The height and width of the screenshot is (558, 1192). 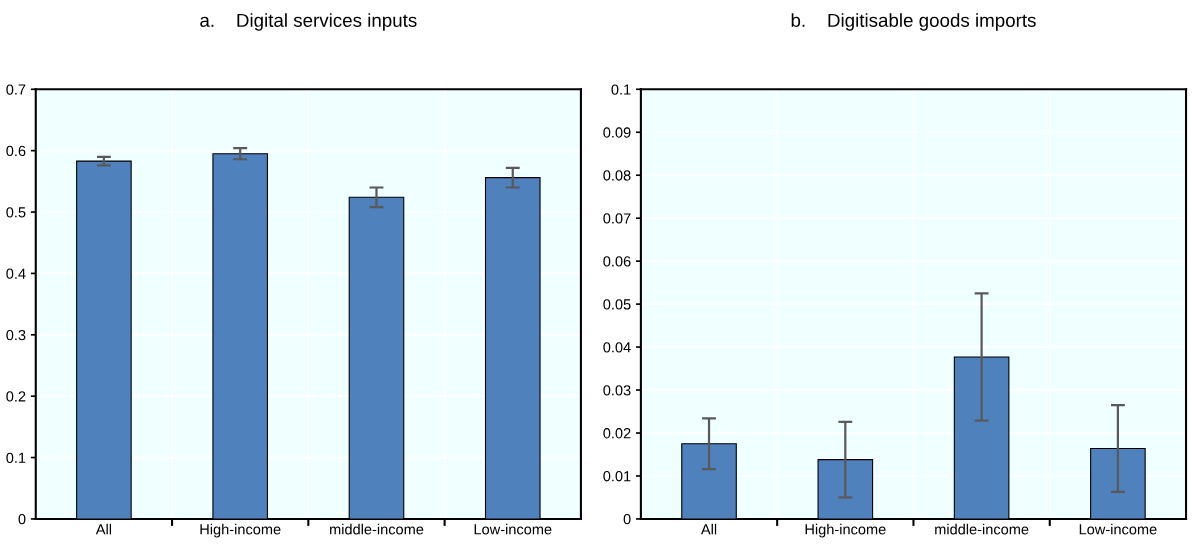 What do you see at coordinates (617, 347) in the screenshot?
I see `y-tick-label: 0.04` at bounding box center [617, 347].